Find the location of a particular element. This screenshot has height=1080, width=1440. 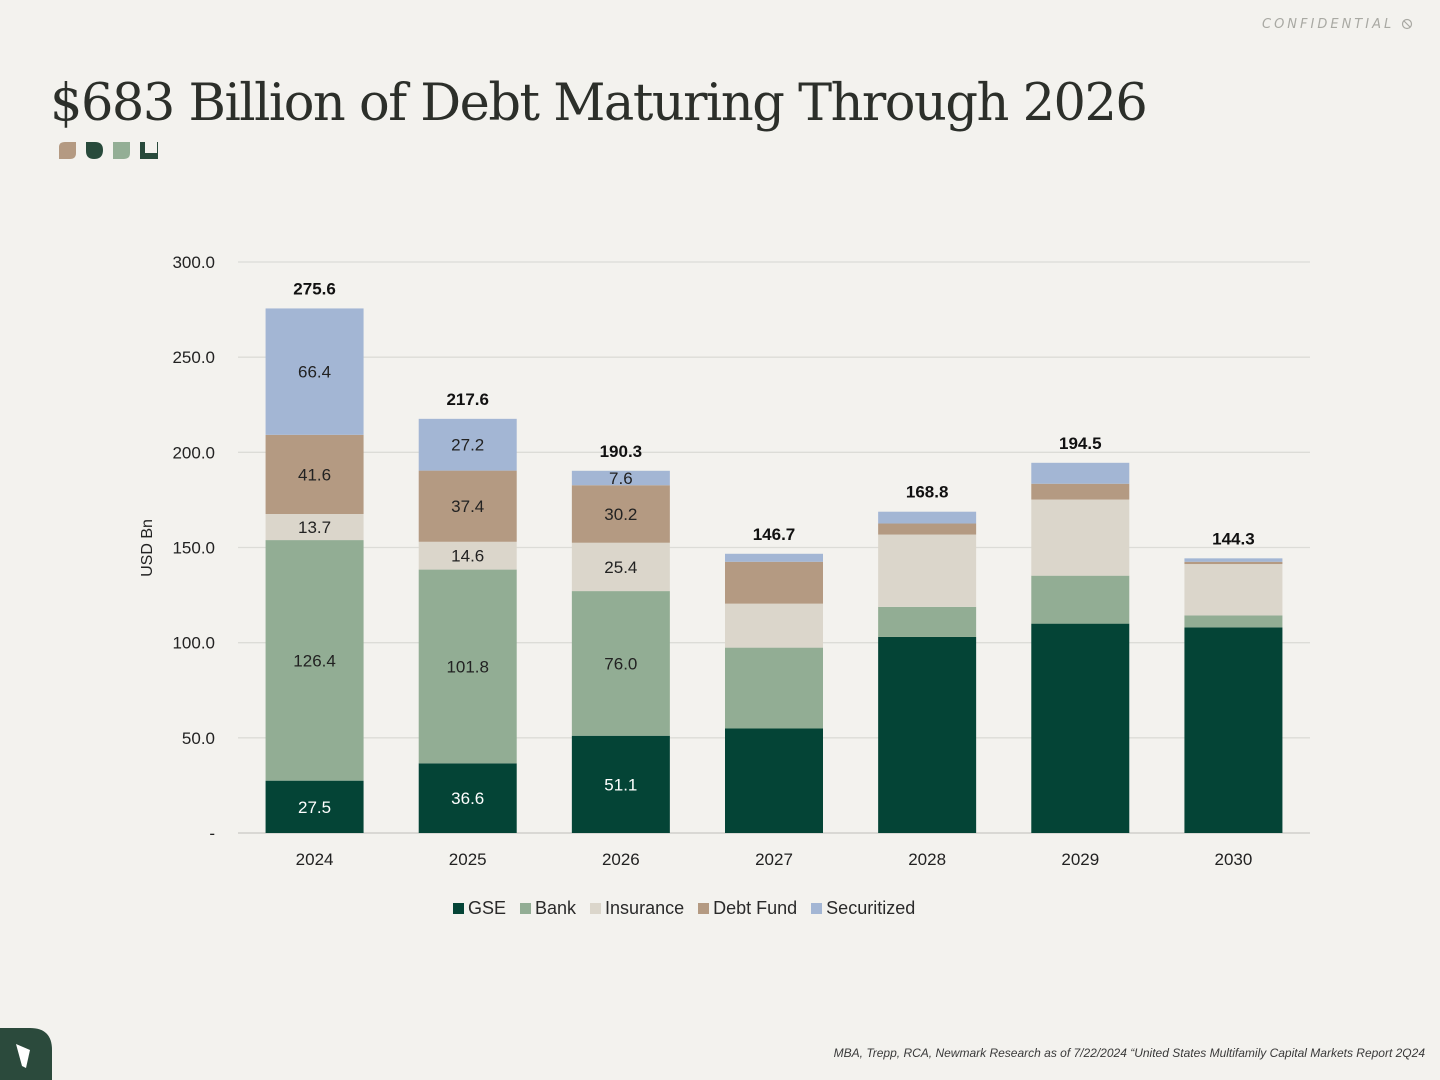

y-tick-label: 200.0 is located at coordinates (193, 452).